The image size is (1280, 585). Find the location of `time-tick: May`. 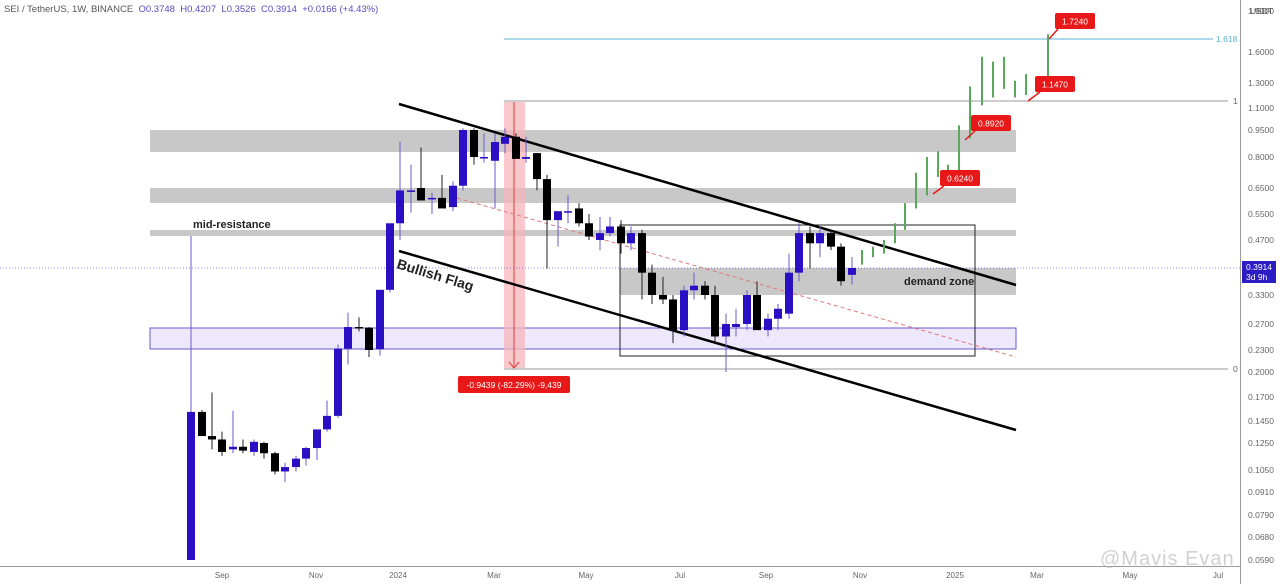

time-tick: May is located at coordinates (586, 575).